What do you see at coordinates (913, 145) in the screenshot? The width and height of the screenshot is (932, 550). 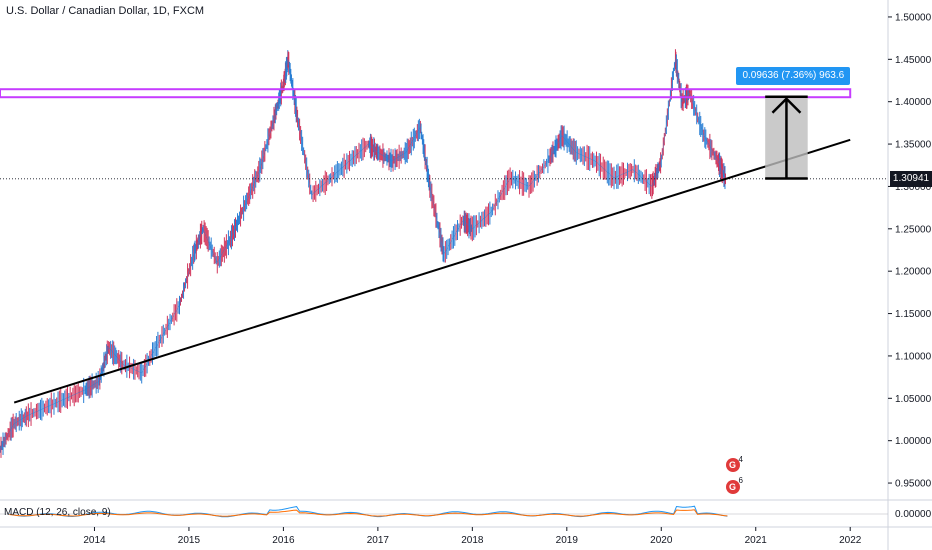 I see `y-tick-label: 1.35000` at bounding box center [913, 145].